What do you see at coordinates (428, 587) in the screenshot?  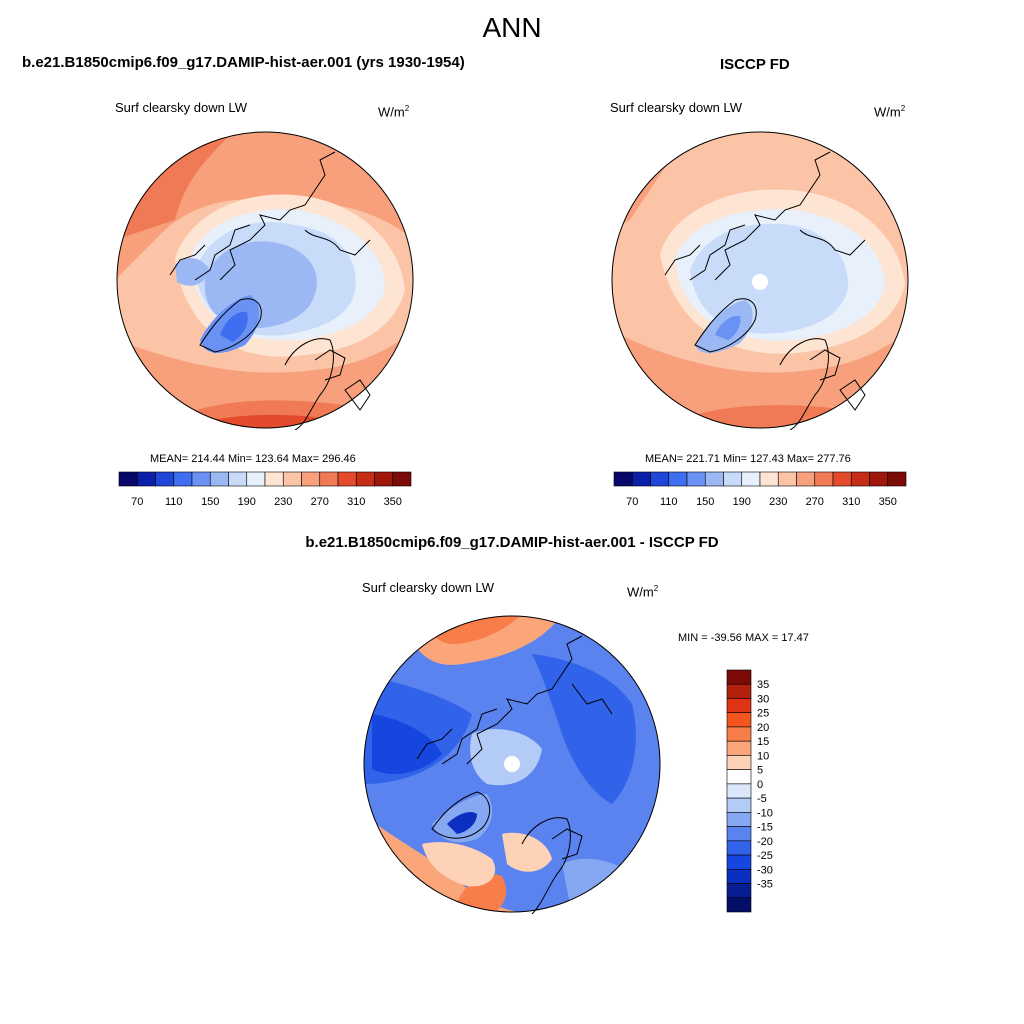 I see `diff-variable-label: Surf clearsky down LW` at bounding box center [428, 587].